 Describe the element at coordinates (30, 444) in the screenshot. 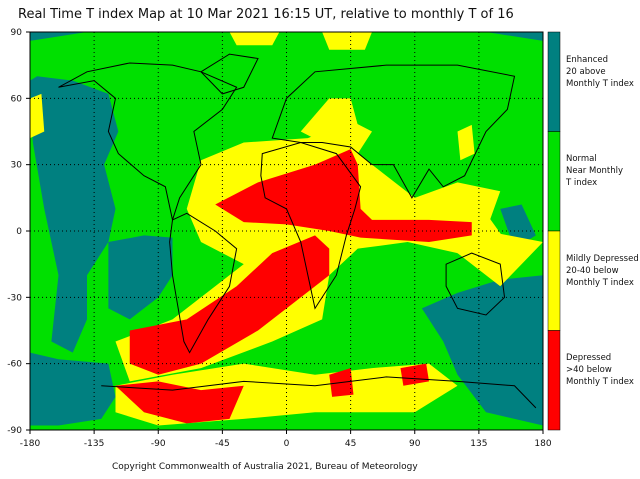

I see `x-tick-label: -180` at that location.